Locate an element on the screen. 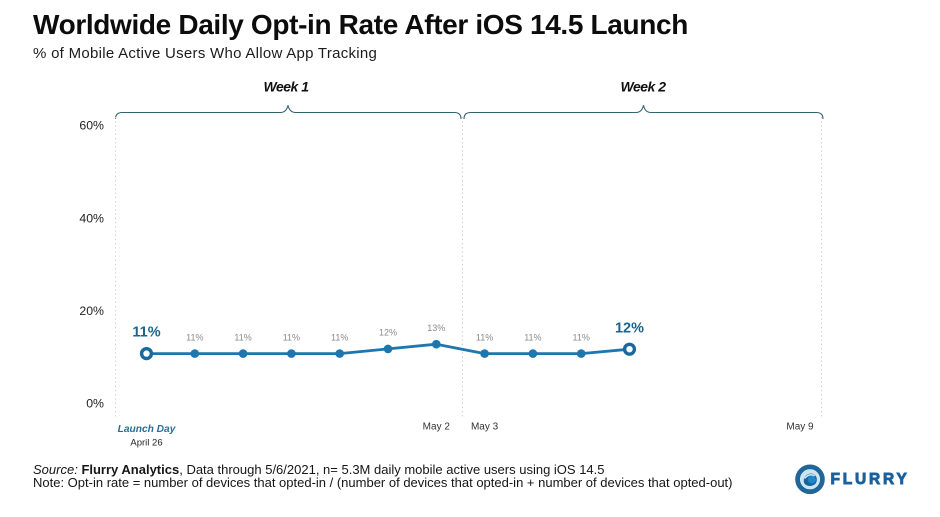 This screenshot has width=940, height=517. svg-text: May 2 is located at coordinates (437, 427).